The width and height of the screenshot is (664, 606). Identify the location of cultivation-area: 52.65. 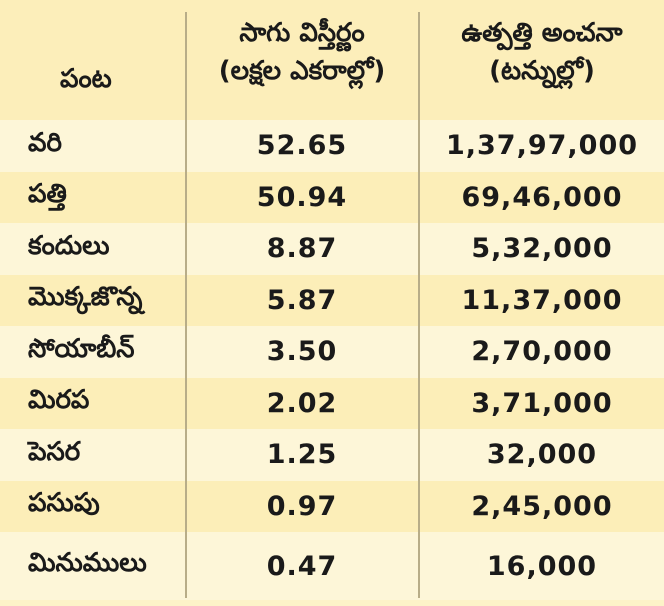
(302, 146).